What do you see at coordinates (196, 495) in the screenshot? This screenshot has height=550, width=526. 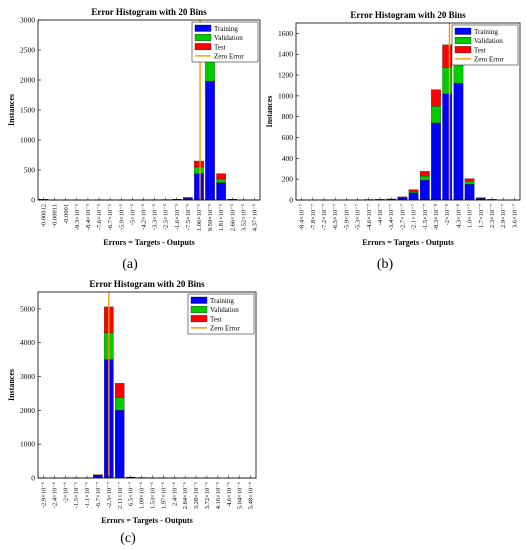 I see `x-tick-label: 3.28×10⁻⁶` at bounding box center [196, 495].